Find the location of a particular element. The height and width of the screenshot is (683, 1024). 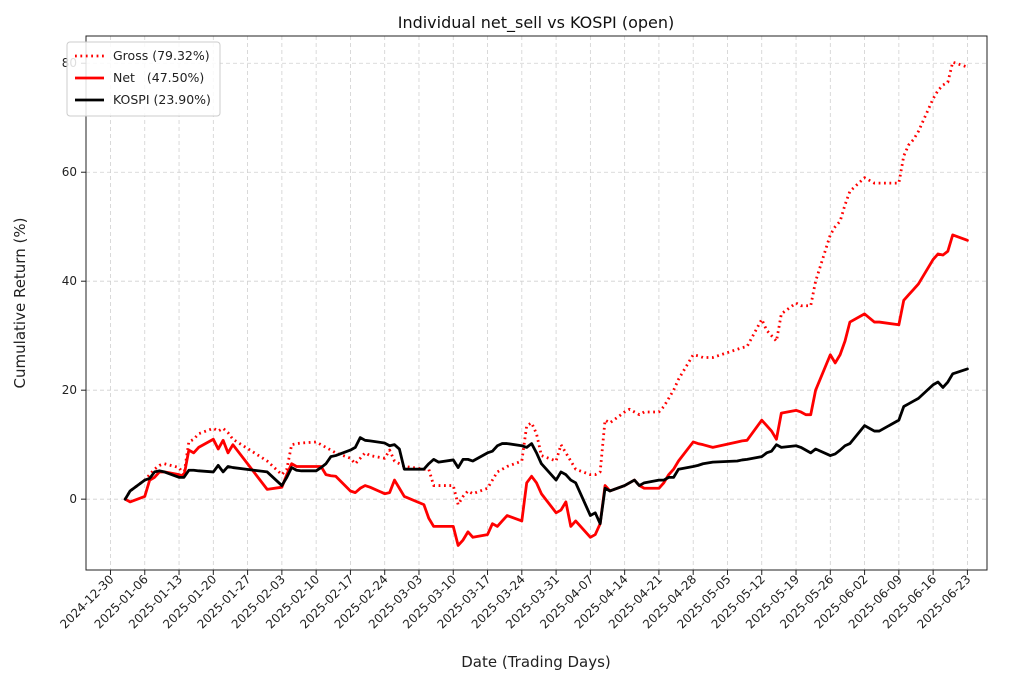

y-axis-label: Cumulative Return (%) is located at coordinates (20, 303).